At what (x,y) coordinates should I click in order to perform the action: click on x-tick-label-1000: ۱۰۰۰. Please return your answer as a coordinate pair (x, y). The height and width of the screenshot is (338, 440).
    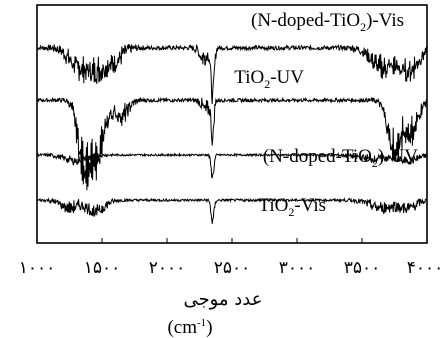
    Looking at the image, I should click on (37, 268).